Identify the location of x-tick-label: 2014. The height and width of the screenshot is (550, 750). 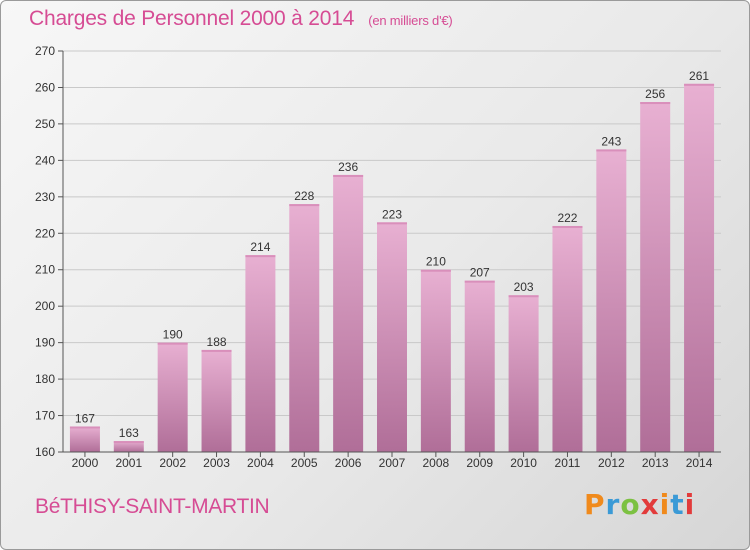
(699, 463).